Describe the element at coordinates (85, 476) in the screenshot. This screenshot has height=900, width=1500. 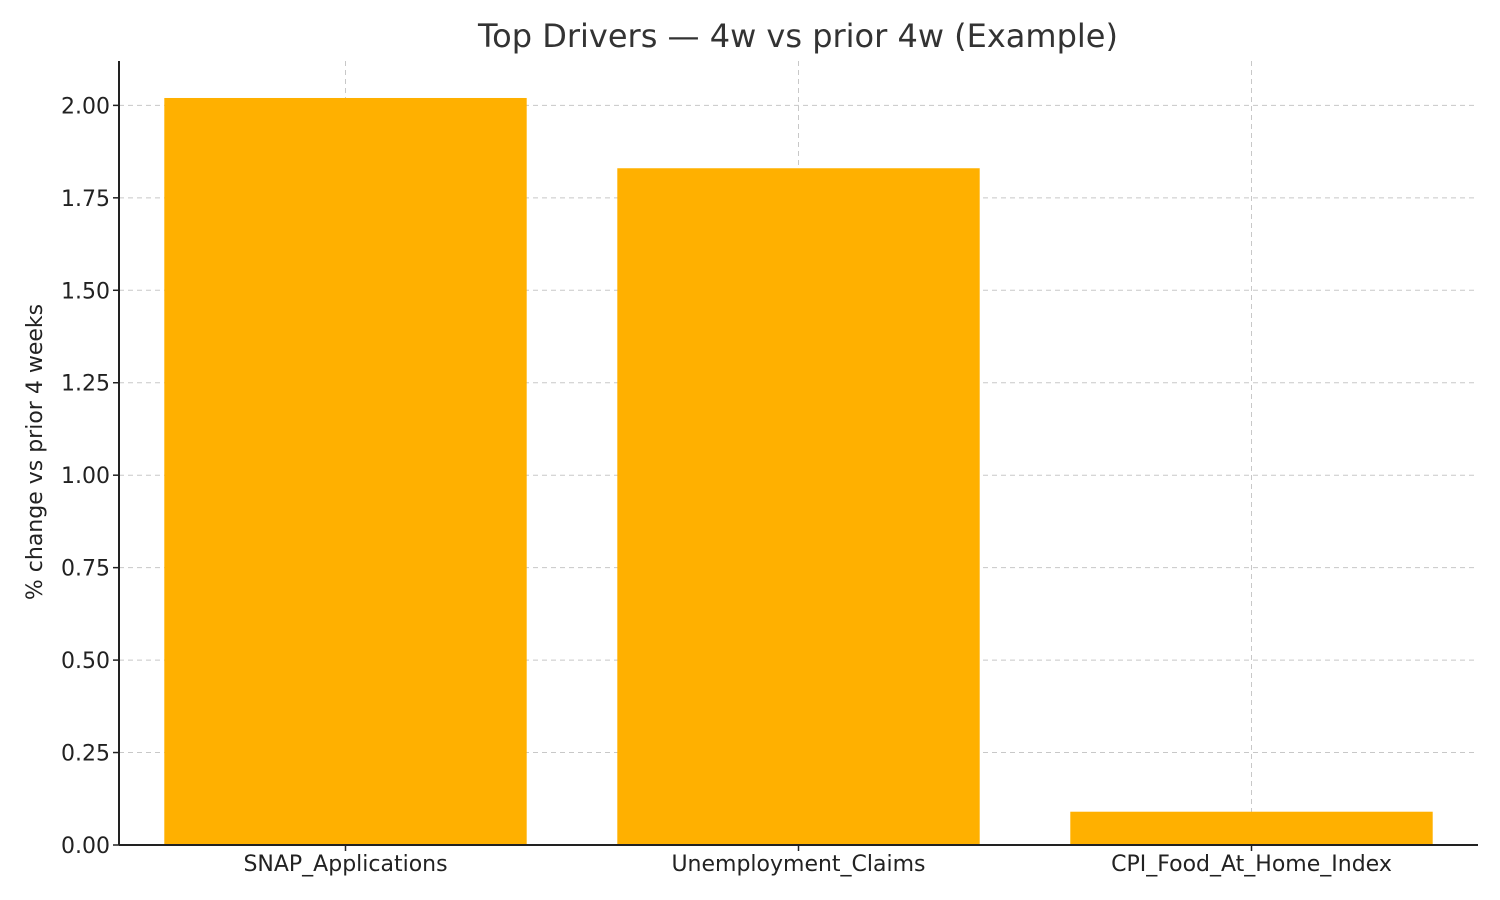
I see `y-tick-label: 1.00` at that location.